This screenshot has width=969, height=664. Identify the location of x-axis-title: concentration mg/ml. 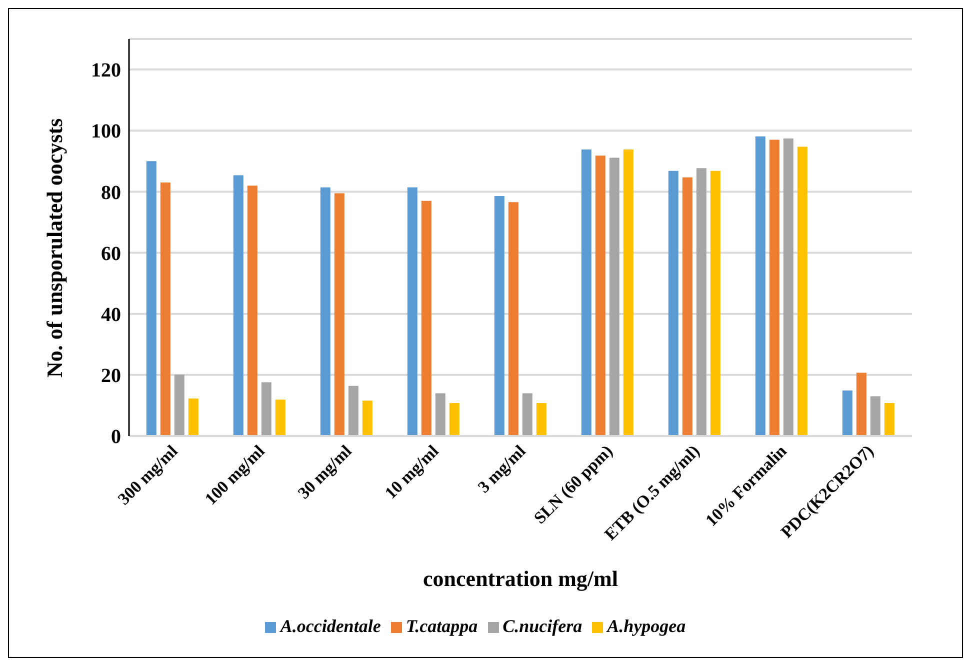
(520, 578).